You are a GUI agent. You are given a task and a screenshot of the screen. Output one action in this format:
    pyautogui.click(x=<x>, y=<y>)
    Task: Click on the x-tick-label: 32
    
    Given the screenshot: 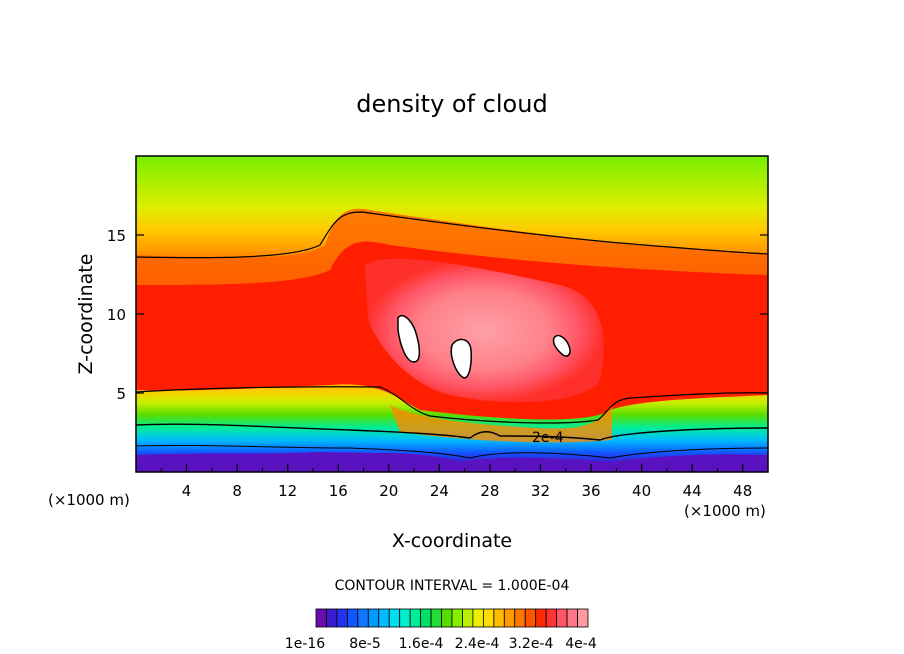 What is the action you would take?
    pyautogui.click(x=540, y=491)
    